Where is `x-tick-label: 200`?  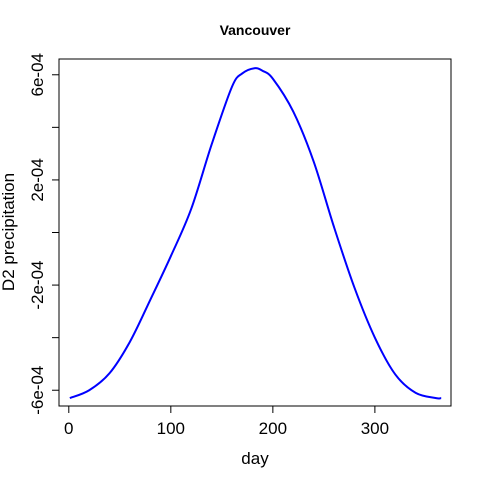
x-tick-label: 200 is located at coordinates (273, 428).